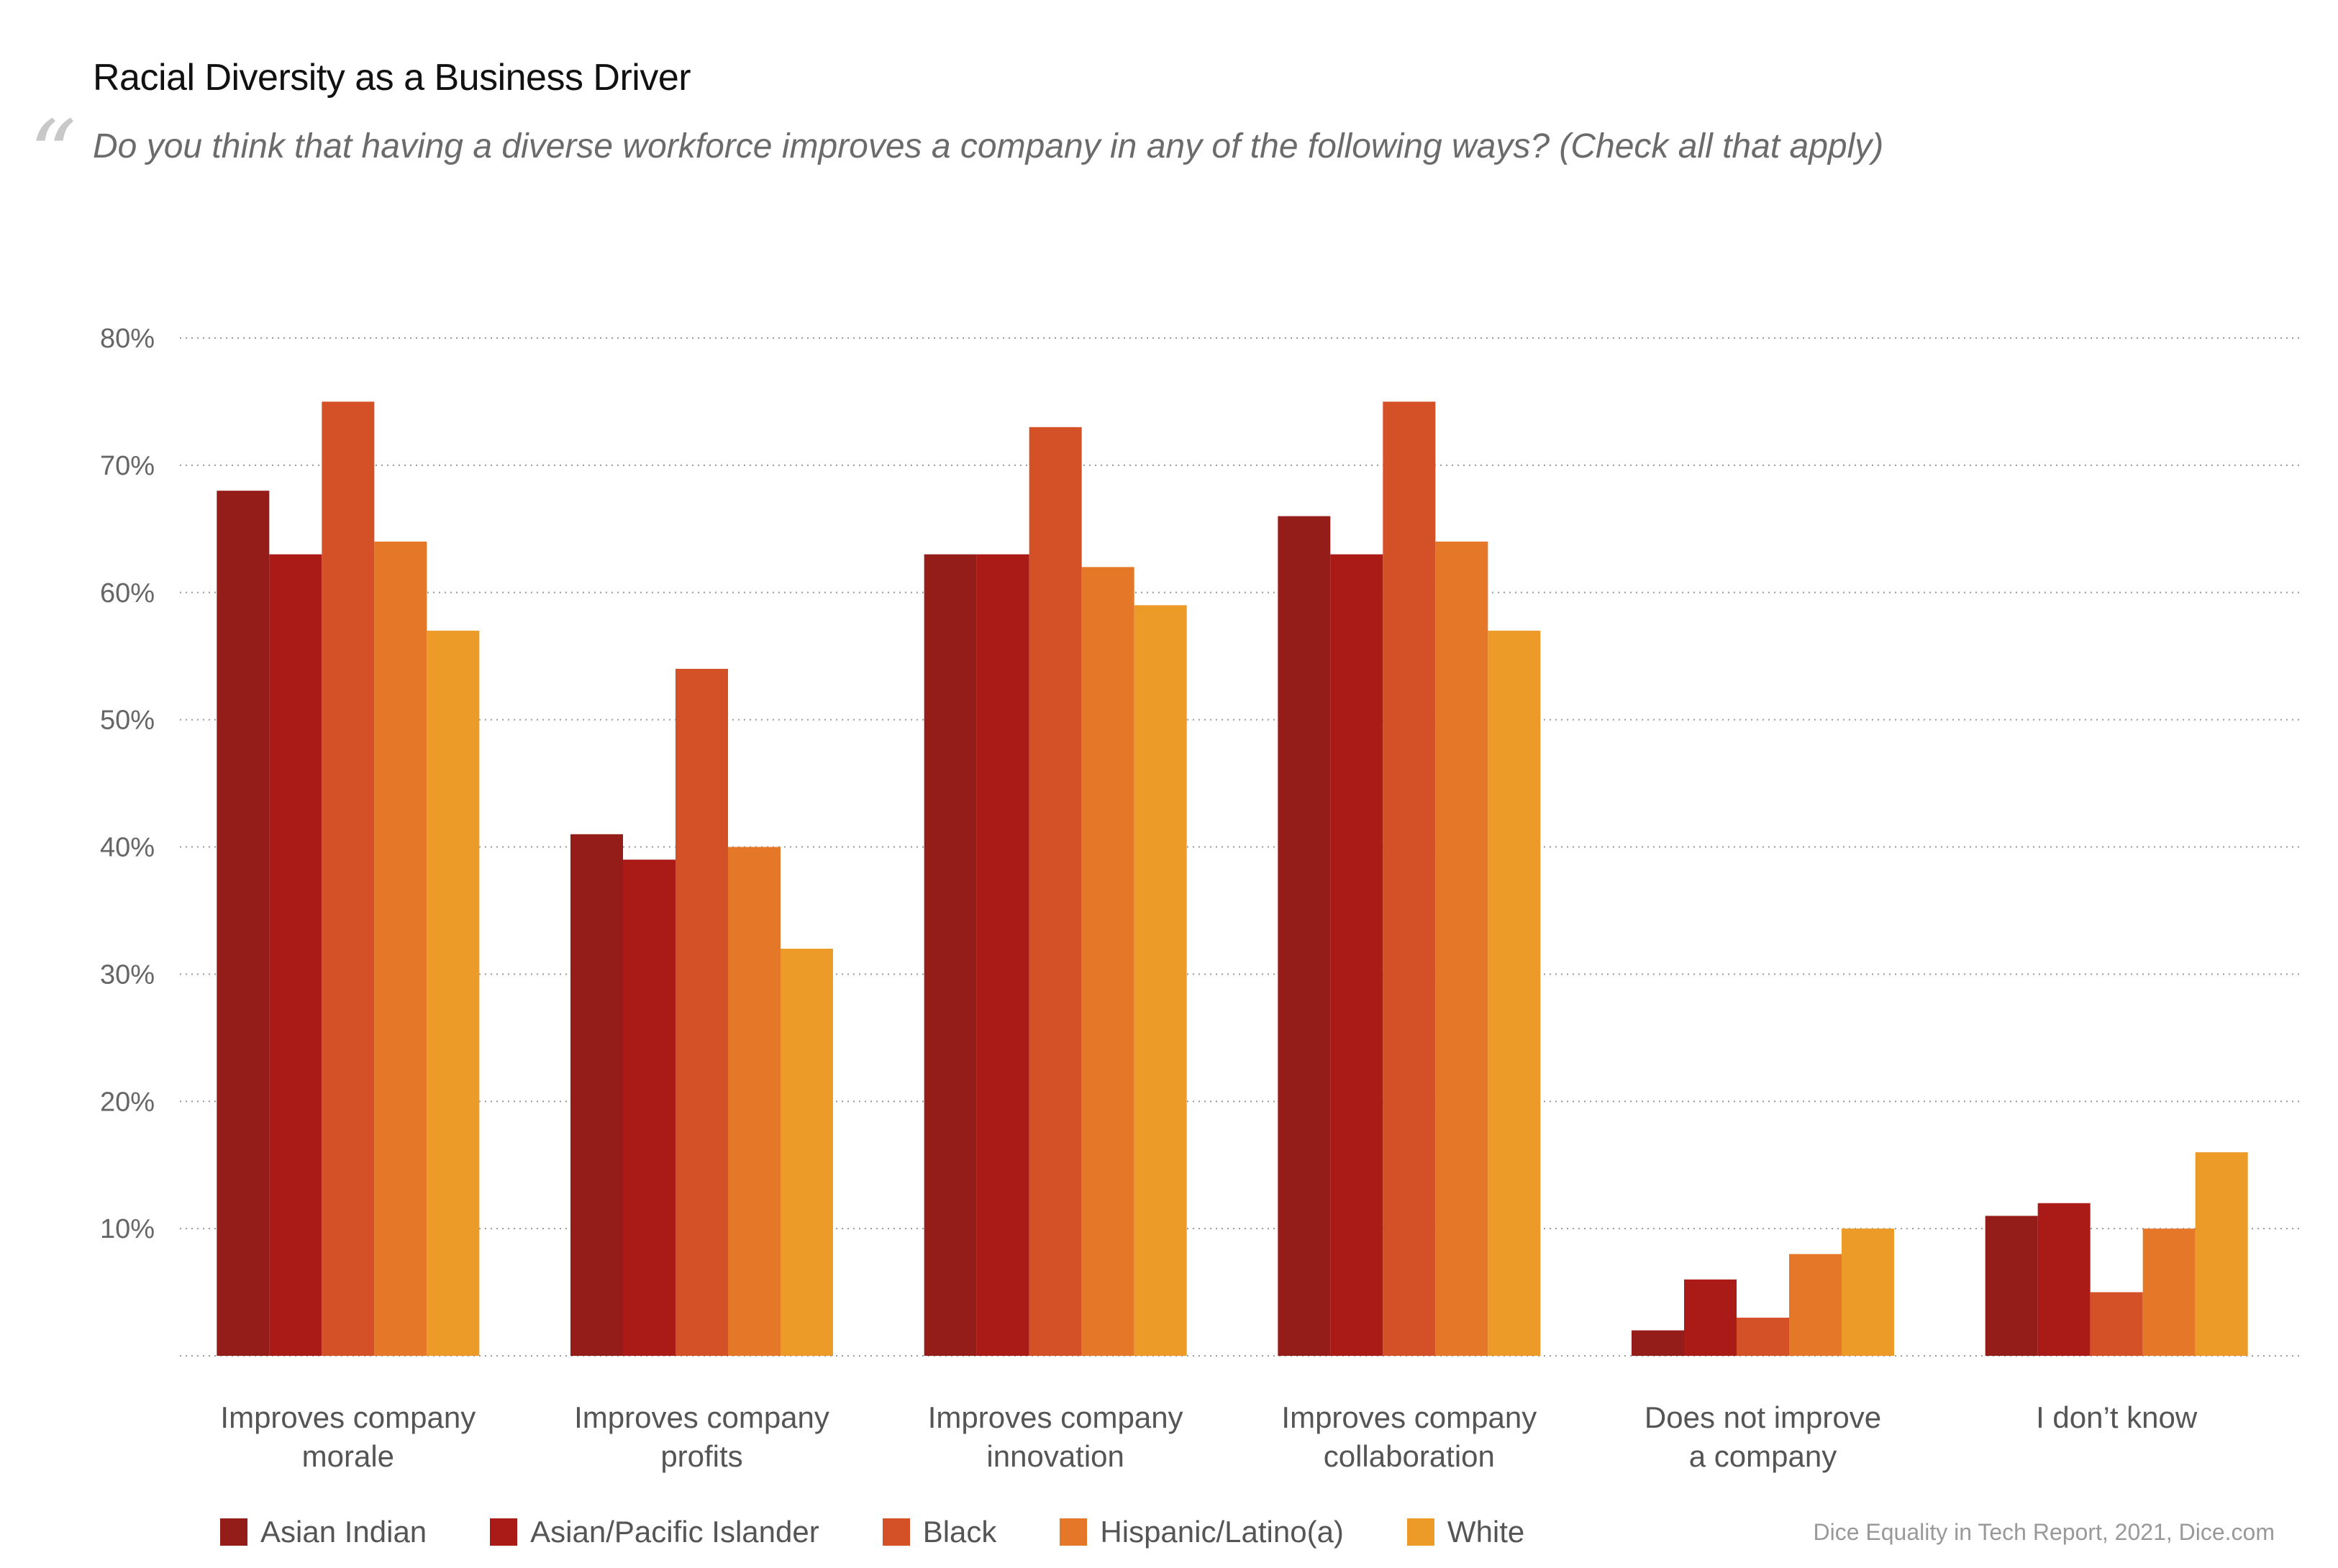 The image size is (2338, 1568). I want to click on x-category-label: I don’t know, so click(2117, 1417).